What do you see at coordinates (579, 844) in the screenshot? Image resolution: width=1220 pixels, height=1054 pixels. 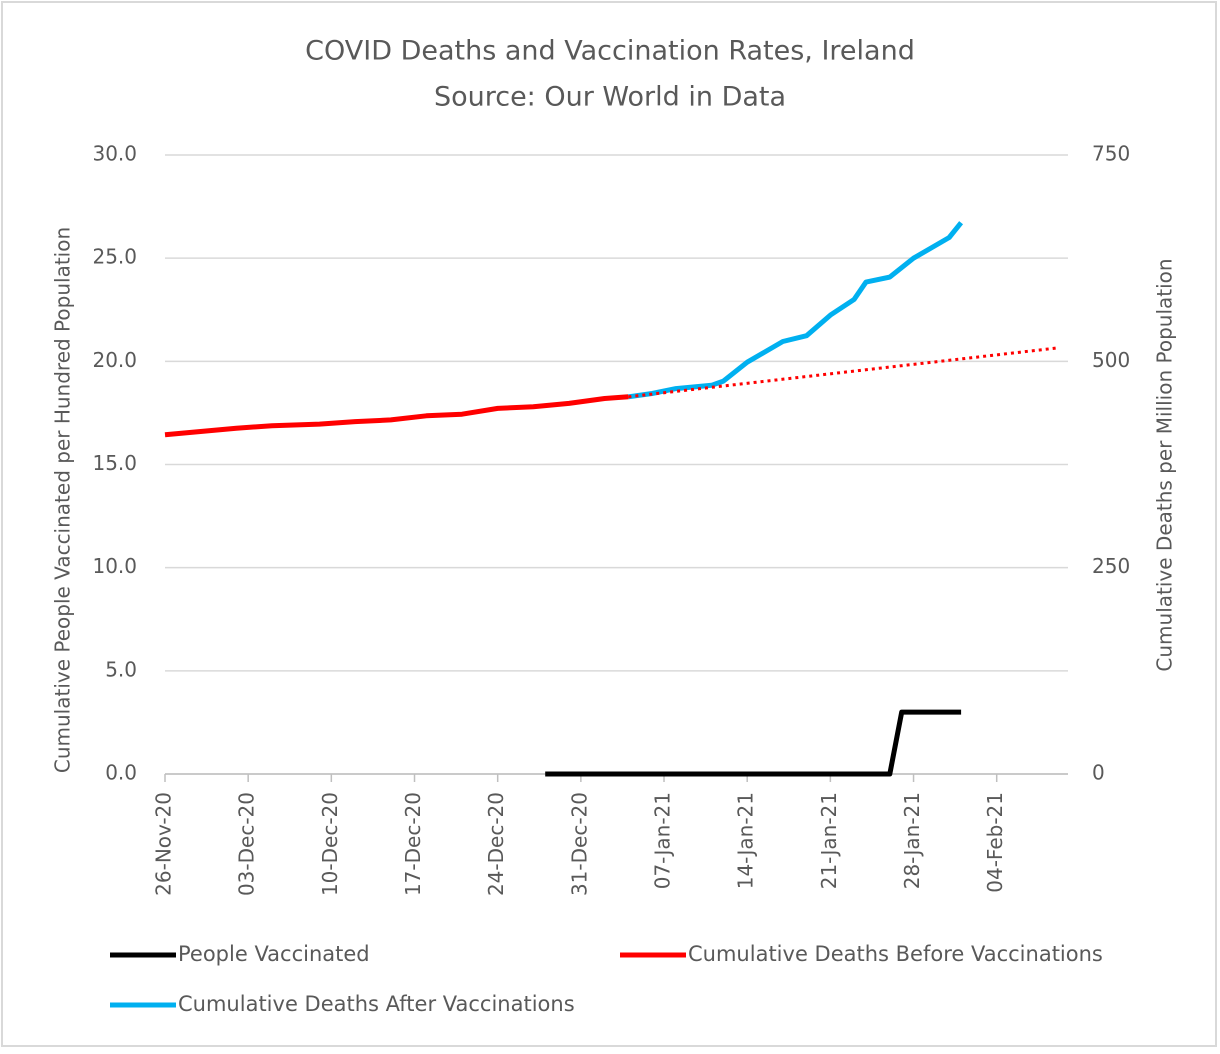 I see `x-tick-label: 31-Dec-20` at bounding box center [579, 844].